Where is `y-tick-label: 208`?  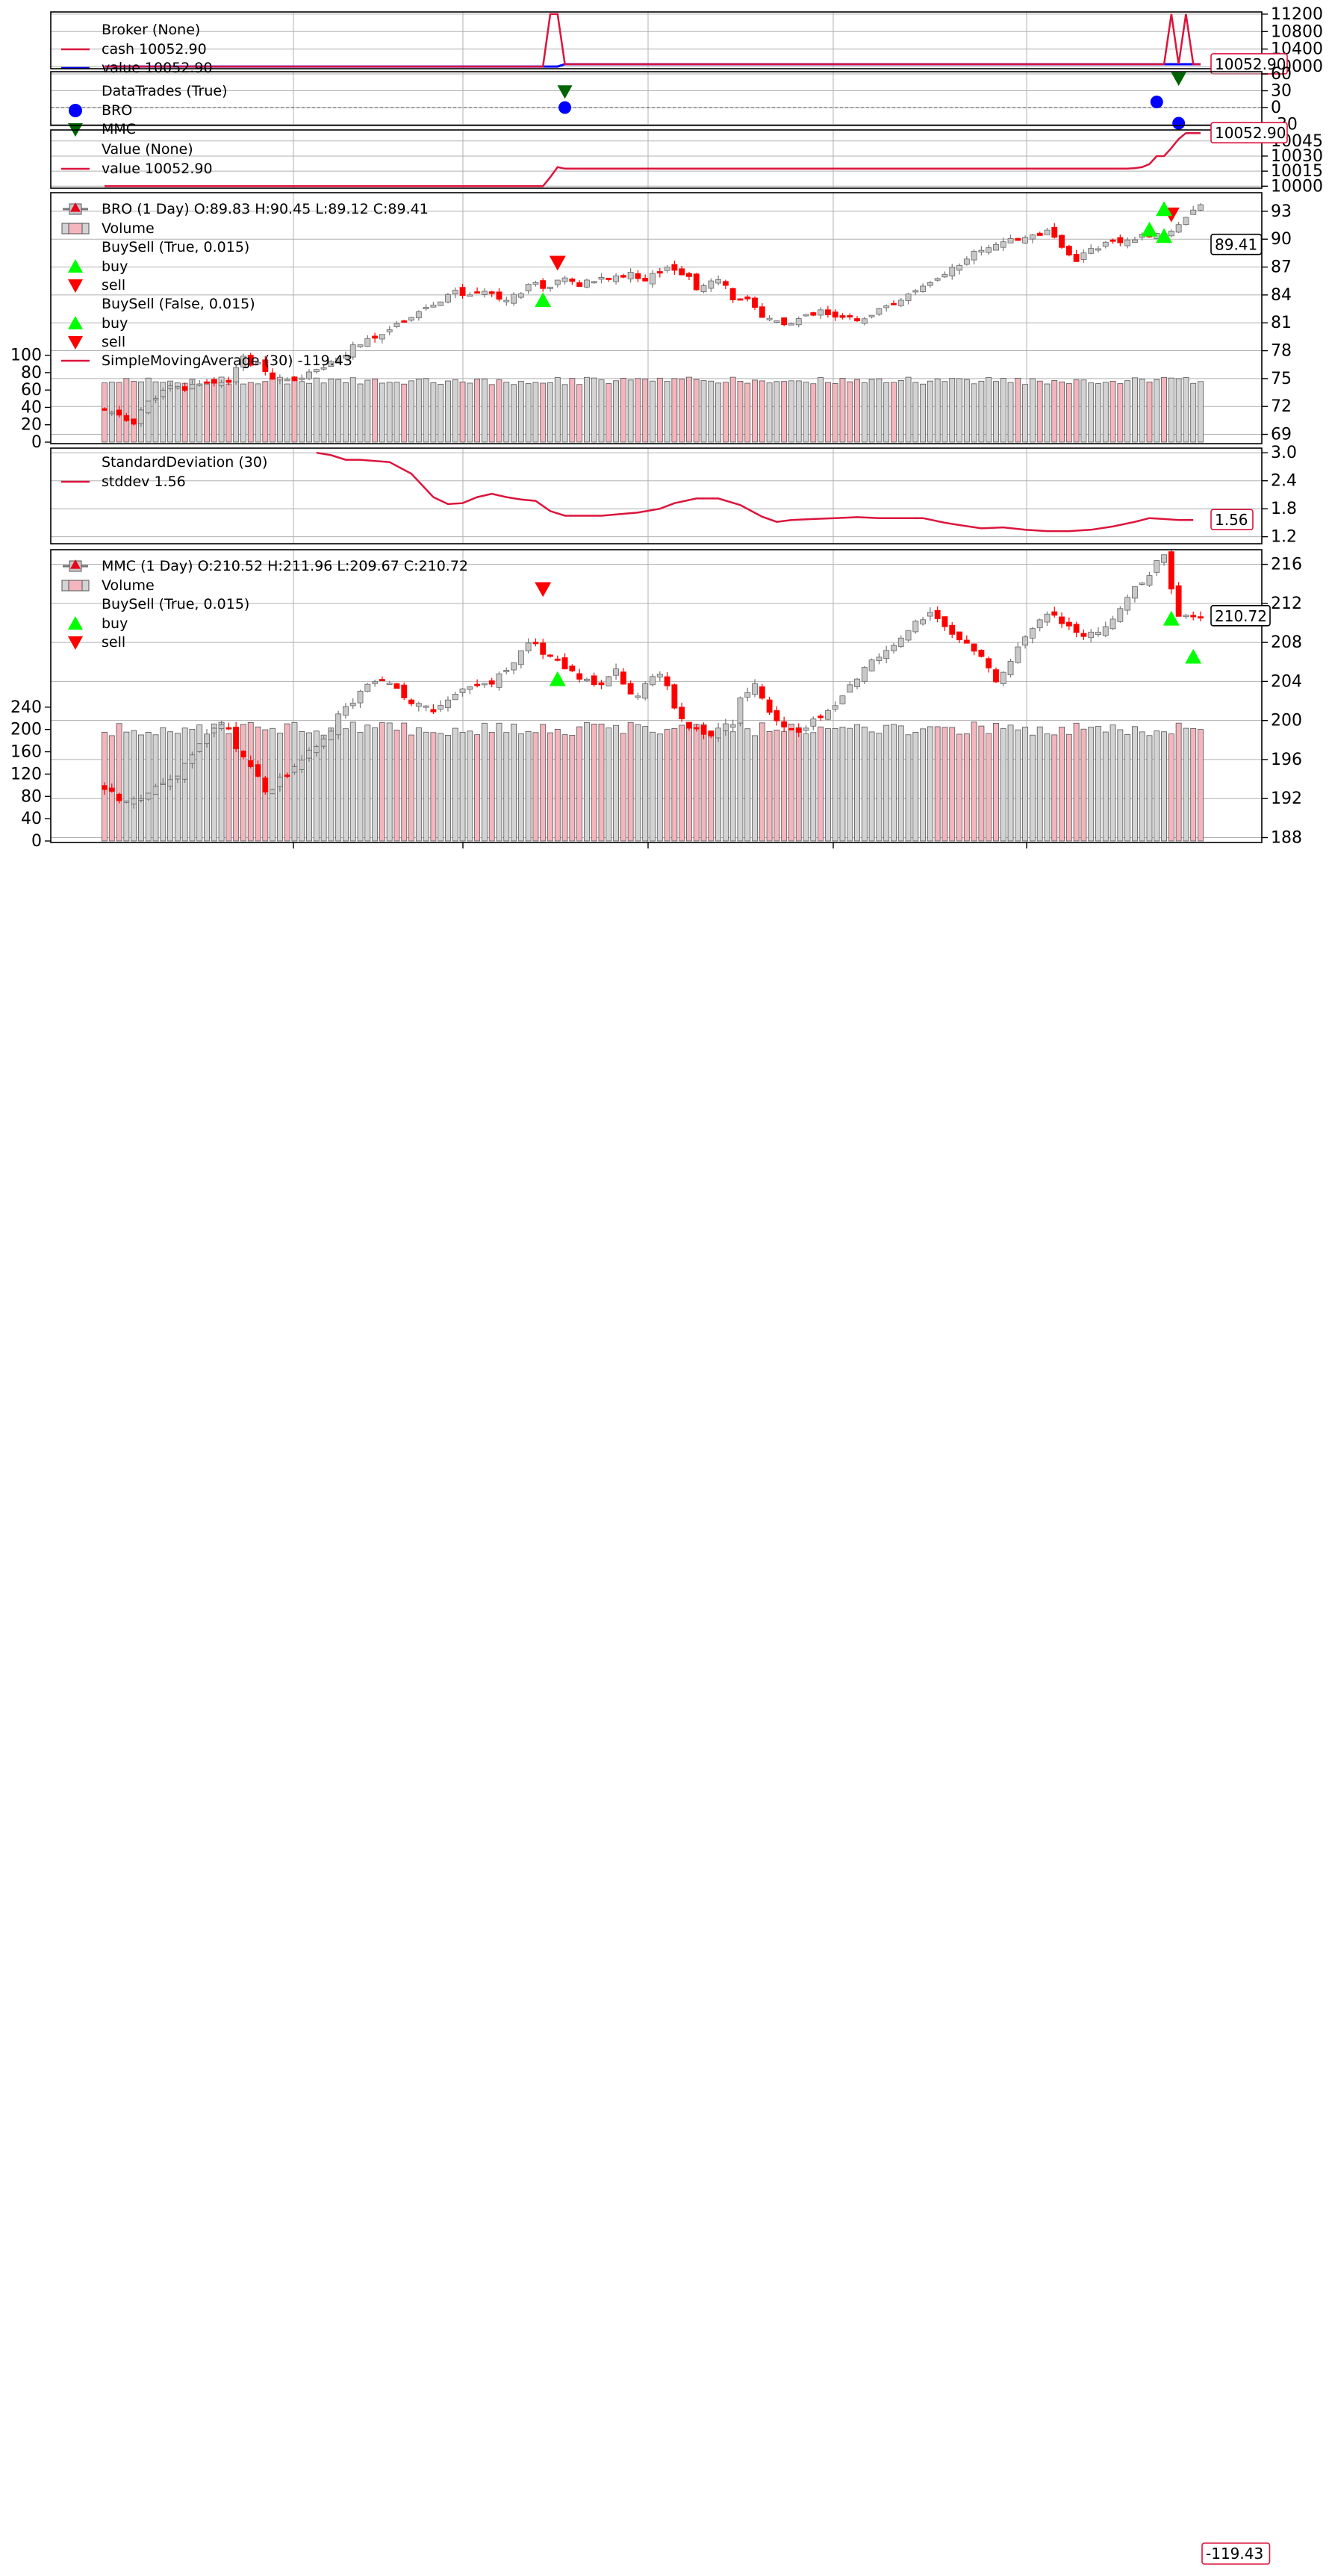
y-tick-label: 208 is located at coordinates (1286, 643).